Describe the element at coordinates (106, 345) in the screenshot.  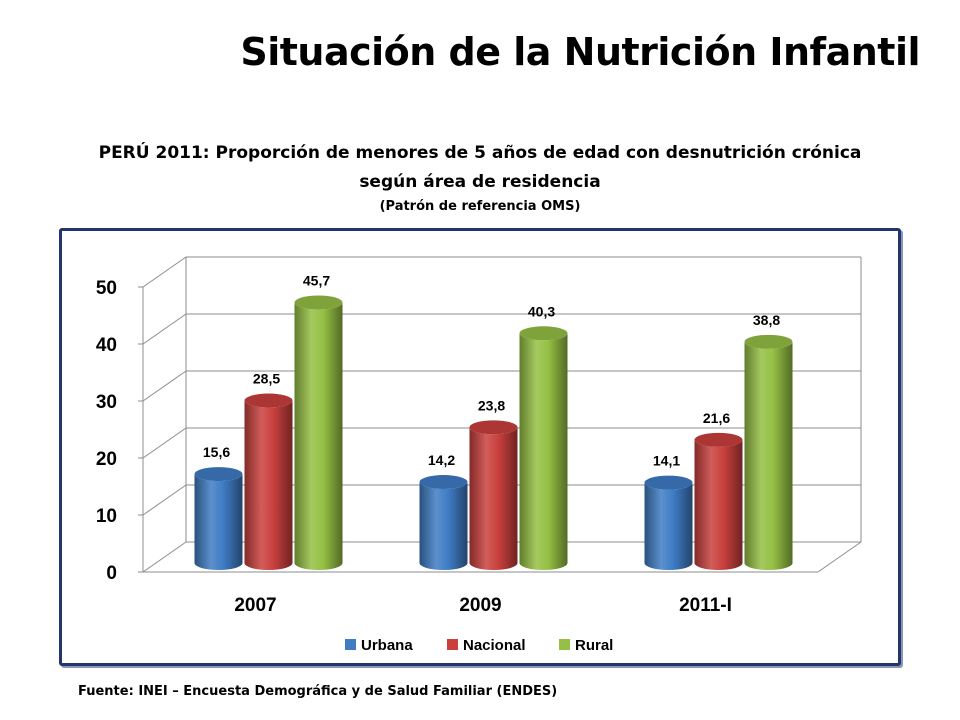
I see `y-tick-label: 40` at that location.